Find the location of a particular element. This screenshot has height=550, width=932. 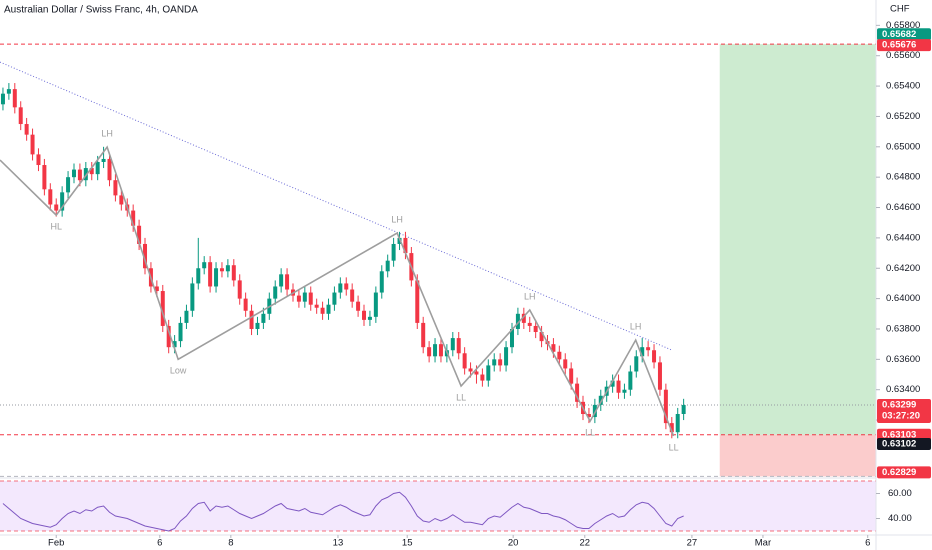

countdown-label: 03:27:20 is located at coordinates (901, 416).